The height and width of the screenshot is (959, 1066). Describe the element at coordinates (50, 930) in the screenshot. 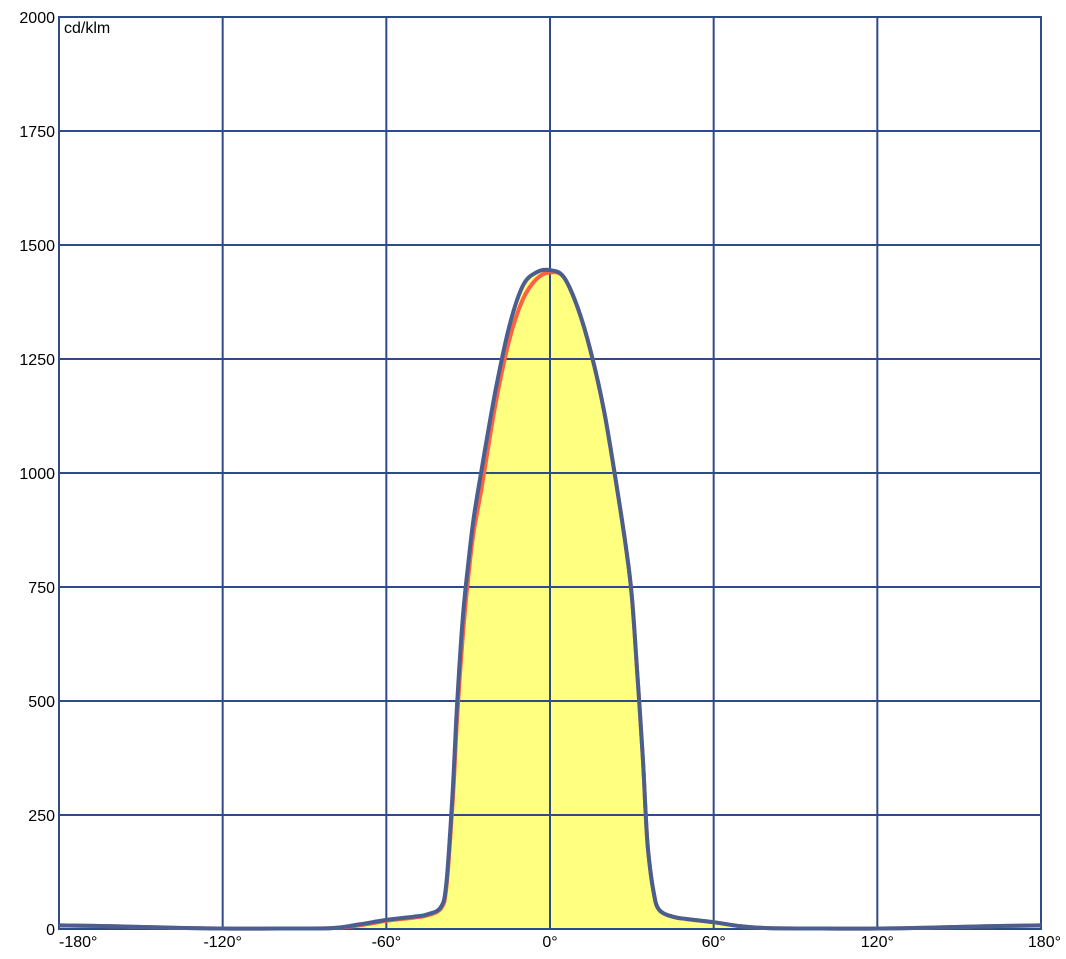

I see `y-tick-label: 0` at that location.